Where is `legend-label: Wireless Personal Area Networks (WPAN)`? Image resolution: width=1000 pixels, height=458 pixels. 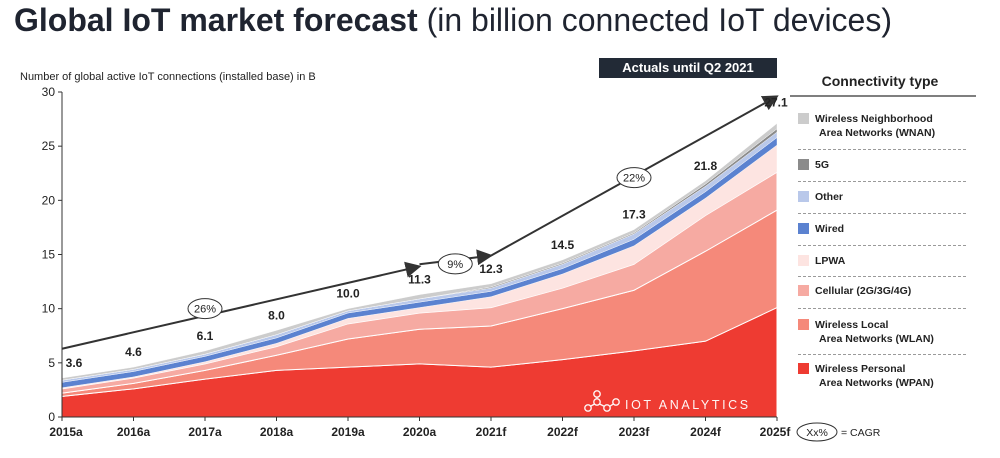
legend-label: Wireless Personal Area Networks (WPAN) is located at coordinates (874, 376).